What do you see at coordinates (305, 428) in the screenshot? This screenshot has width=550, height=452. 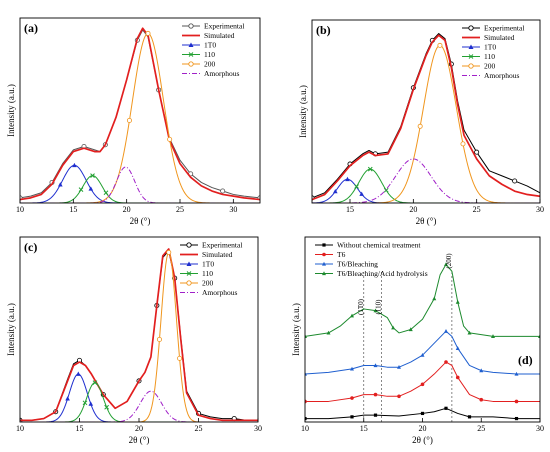 I see `x-tick-label: 10` at bounding box center [305, 428].